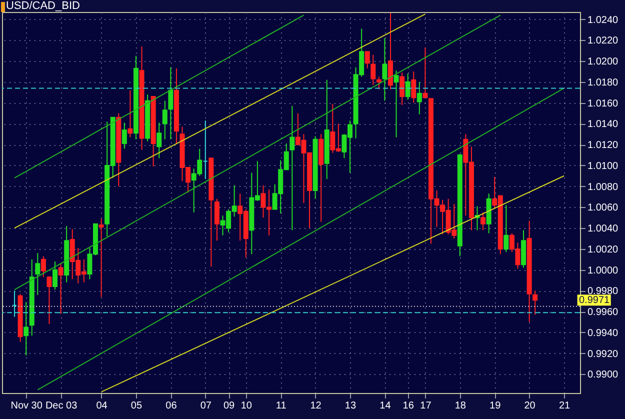  I want to click on x-tick-label: 04, so click(102, 406).